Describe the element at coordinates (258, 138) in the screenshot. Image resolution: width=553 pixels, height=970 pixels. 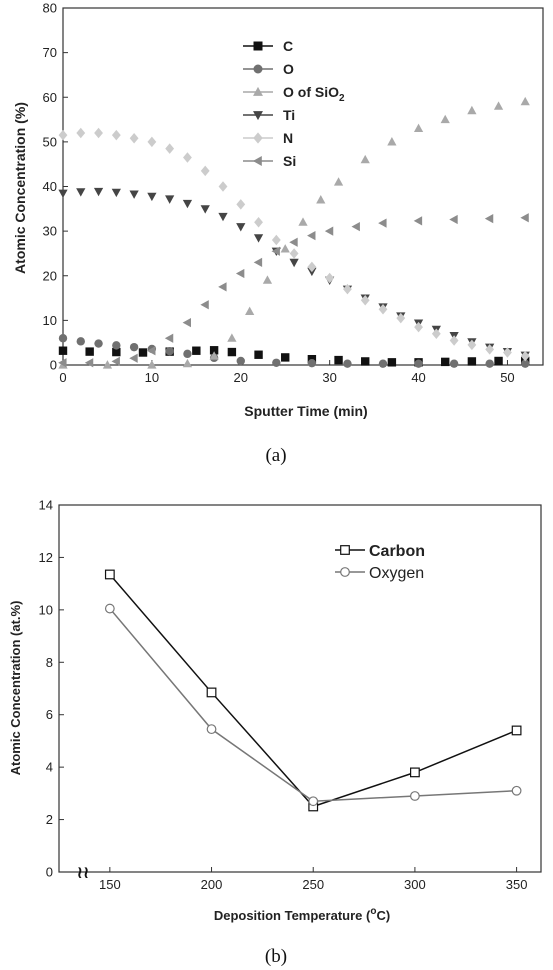
I see `chart-a-legend-marker-n` at that location.